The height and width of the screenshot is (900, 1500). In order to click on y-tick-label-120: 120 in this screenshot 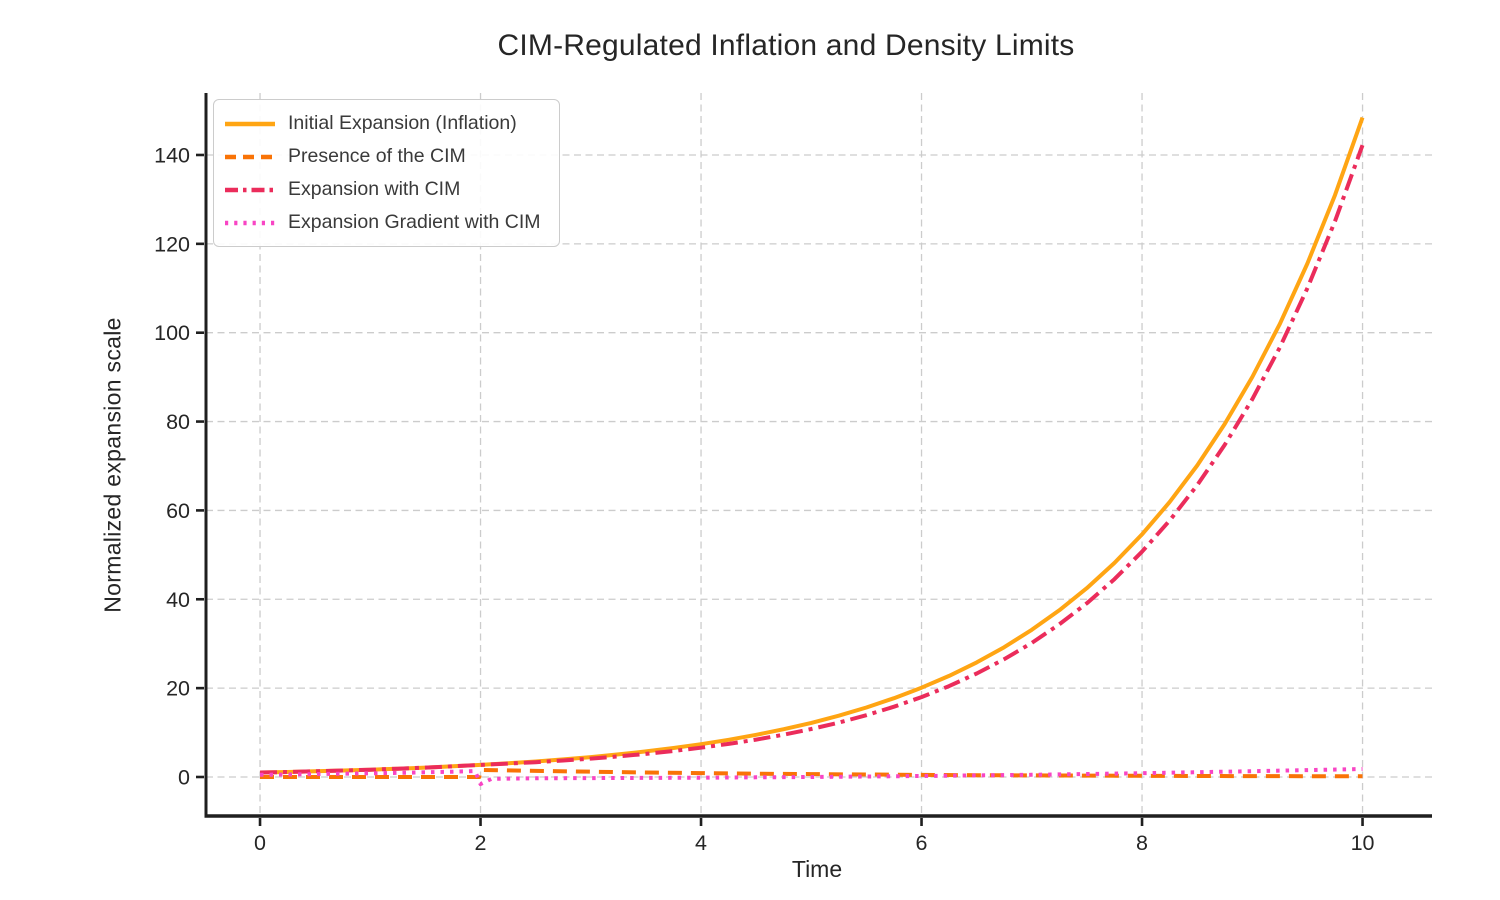, I will do `click(172, 244)`.